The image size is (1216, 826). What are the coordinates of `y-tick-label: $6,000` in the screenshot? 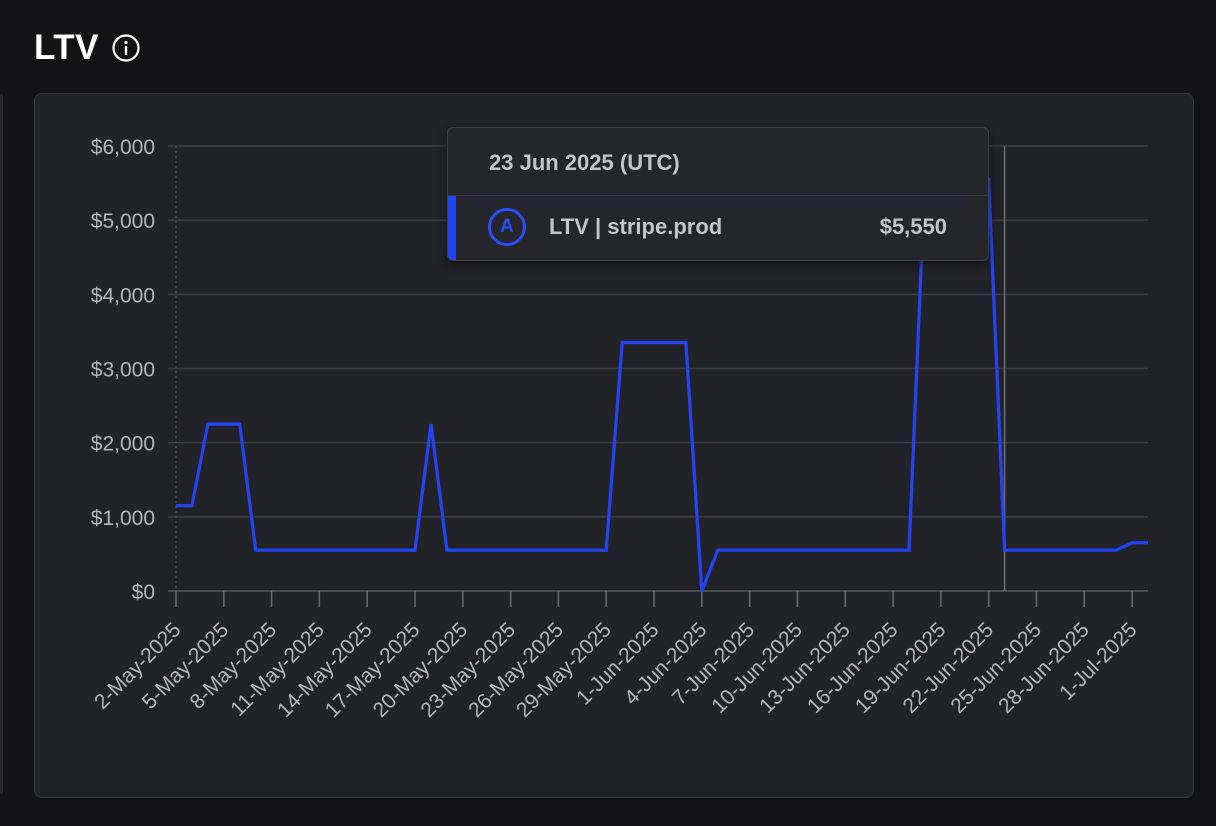 It's located at (123, 147).